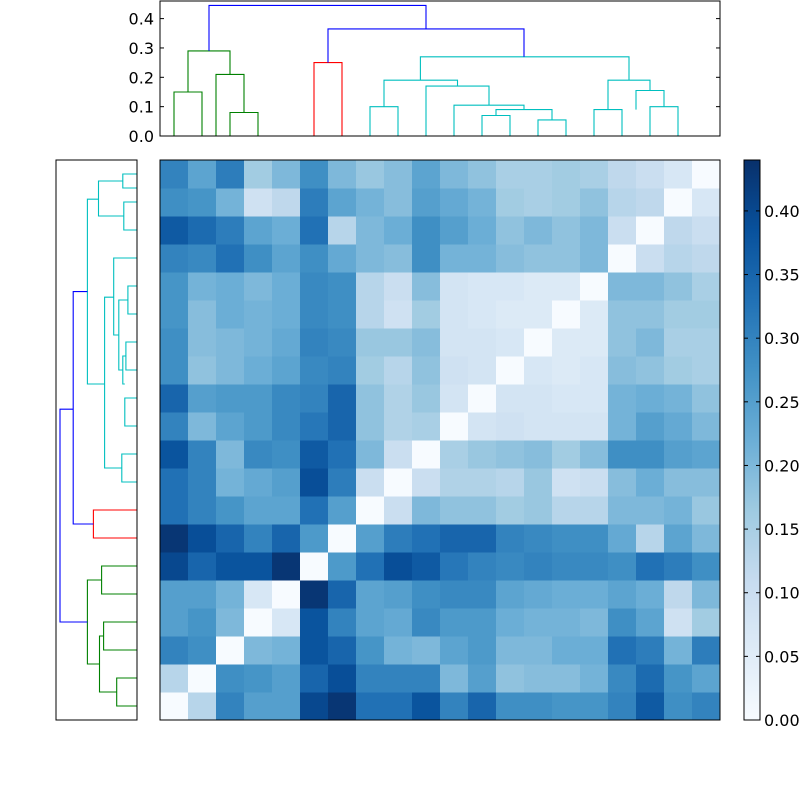 The width and height of the screenshot is (800, 800). I want to click on colorbar-tick-label: 0.05, so click(782, 656).